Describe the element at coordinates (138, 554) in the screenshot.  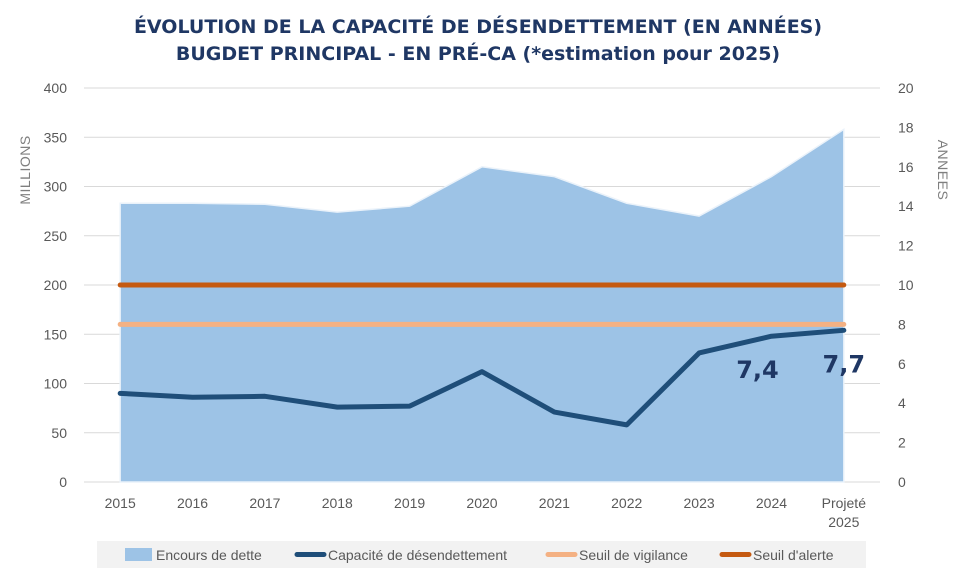
I see `legend-swatch` at that location.